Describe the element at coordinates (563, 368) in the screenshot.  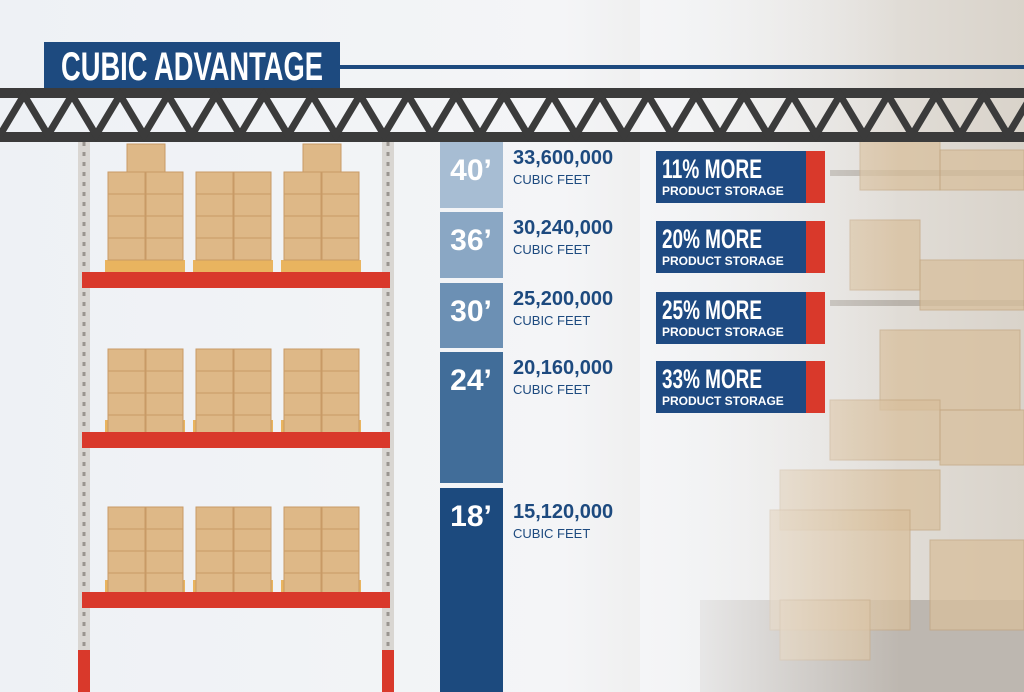
I see `volume: 20,160,000` at that location.